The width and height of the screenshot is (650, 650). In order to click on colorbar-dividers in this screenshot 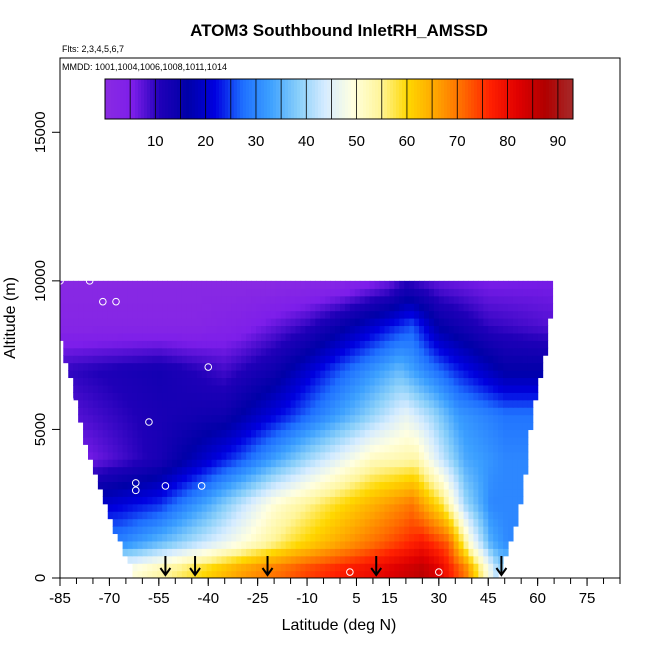, I will do `click(344, 99)`.